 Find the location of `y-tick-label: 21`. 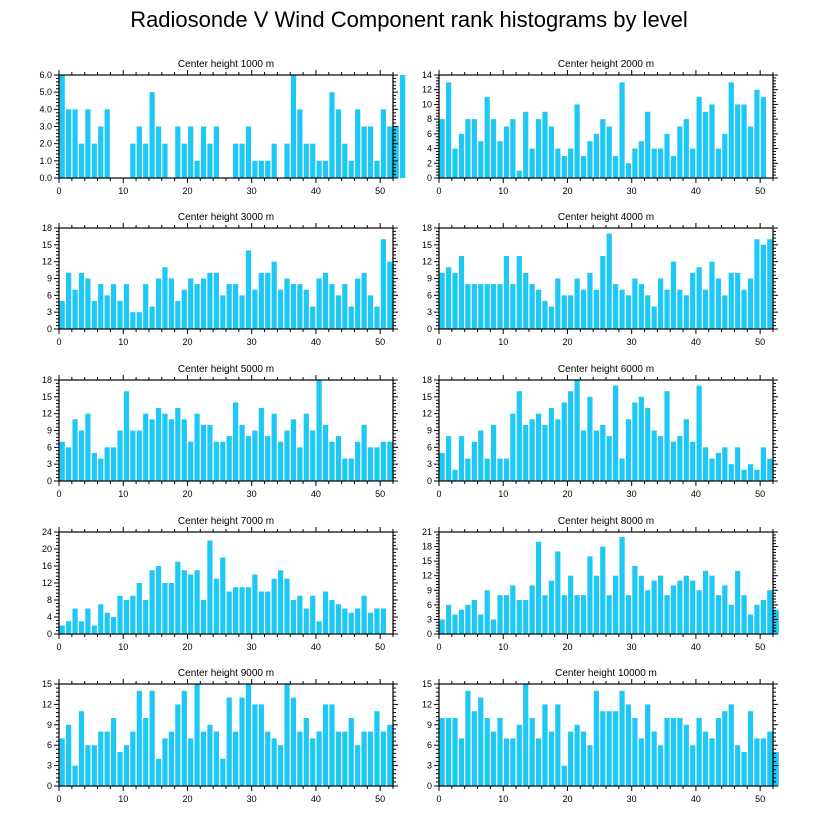

y-tick-label: 21 is located at coordinates (427, 532).